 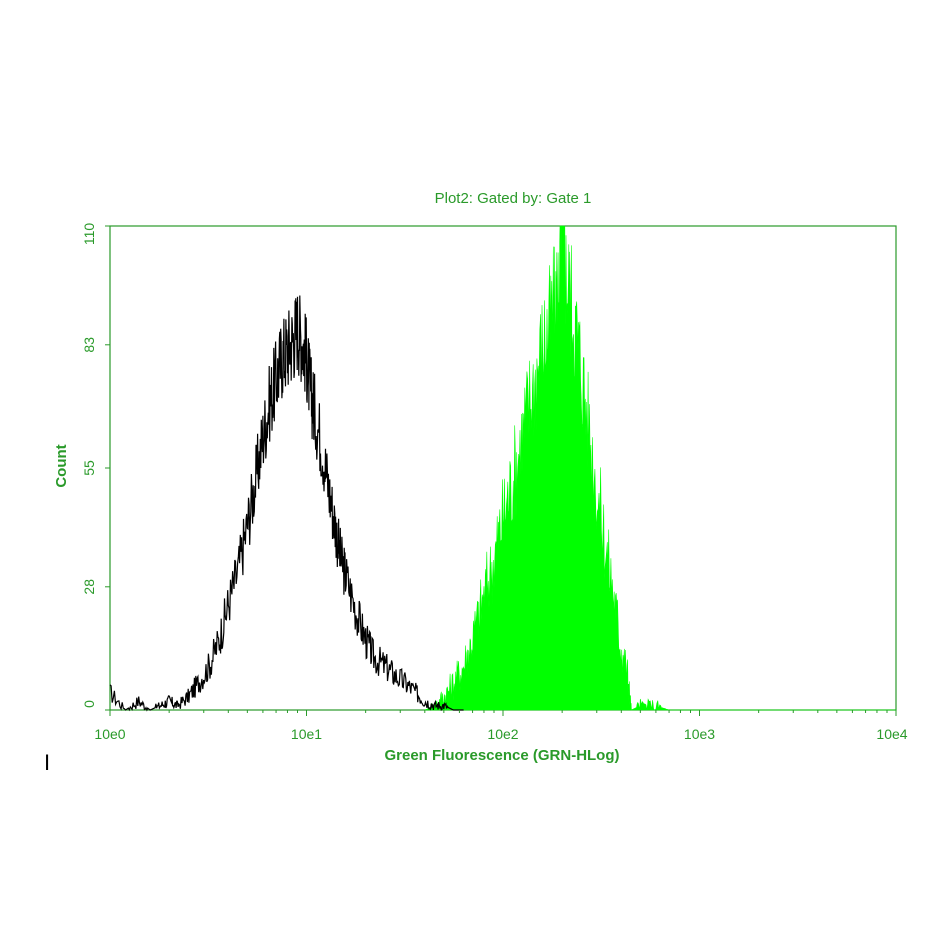 I want to click on x-tick-label: 10e0, so click(x=109, y=734).